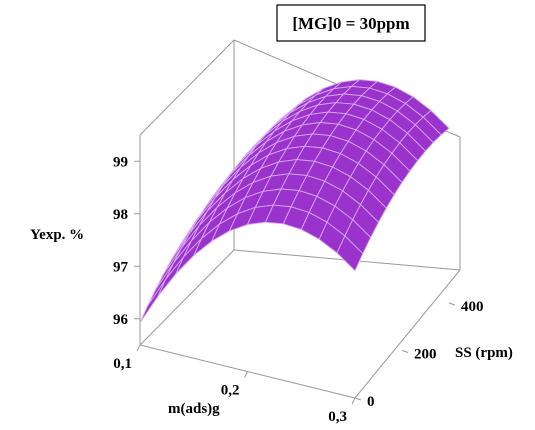 This screenshot has height=430, width=535. What do you see at coordinates (230, 391) in the screenshot?
I see `x-tick-label: 0,2` at bounding box center [230, 391].